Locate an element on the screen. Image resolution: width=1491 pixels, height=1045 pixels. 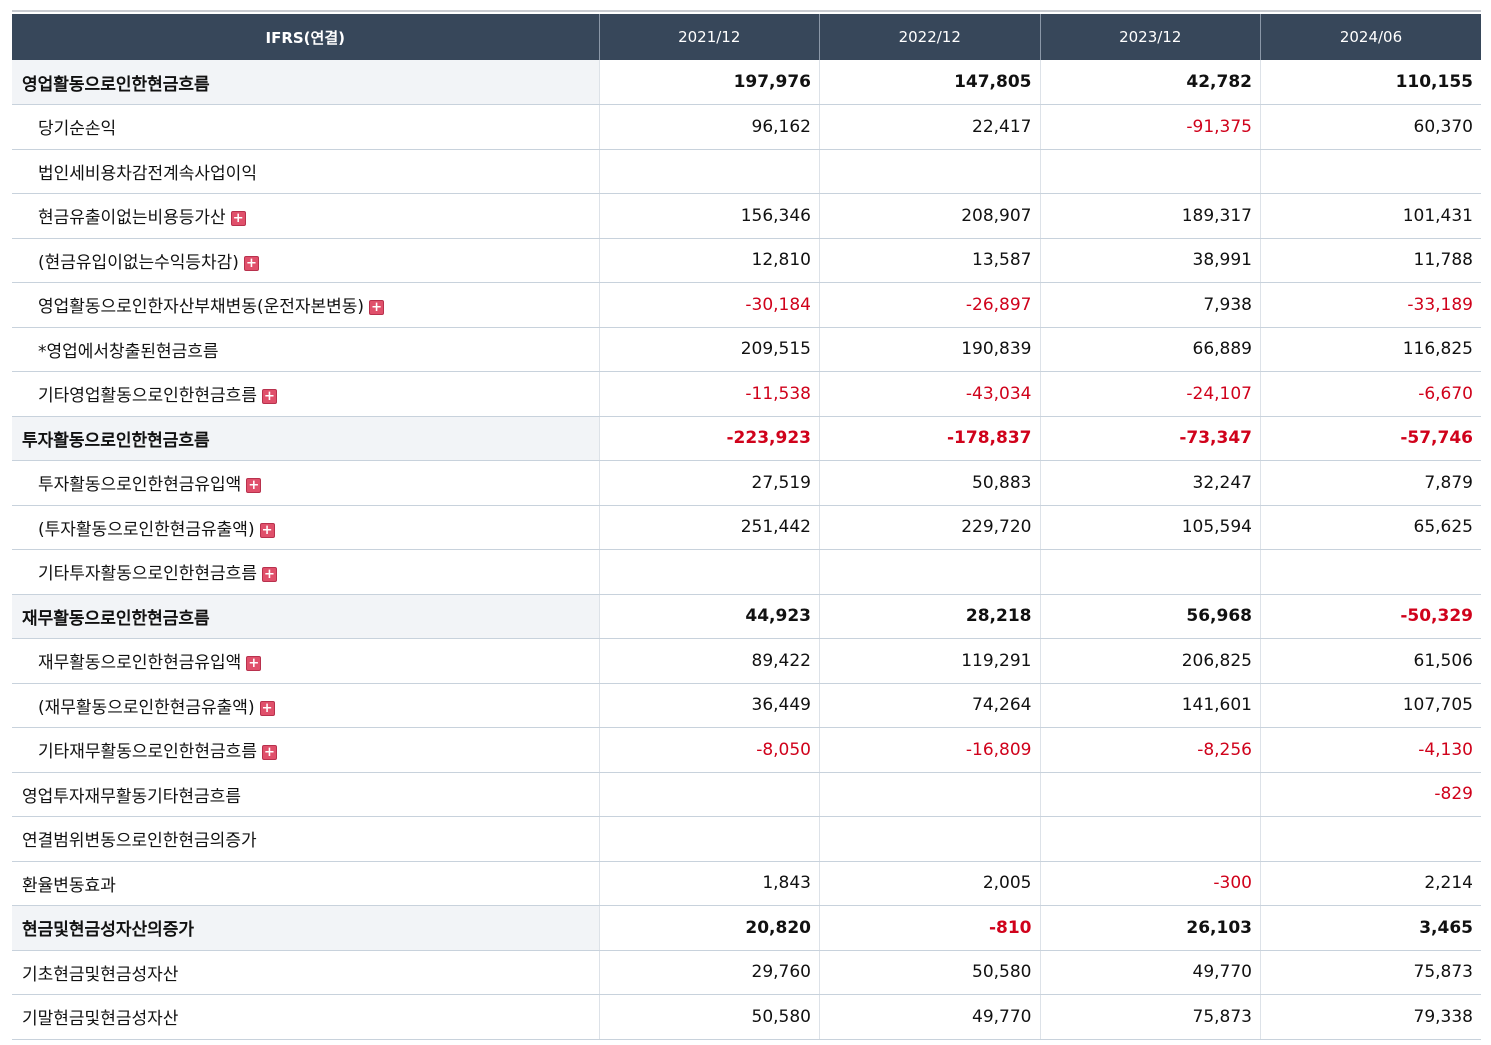
row-label: 재무활동으로인한현금유입액 is located at coordinates (140, 663).